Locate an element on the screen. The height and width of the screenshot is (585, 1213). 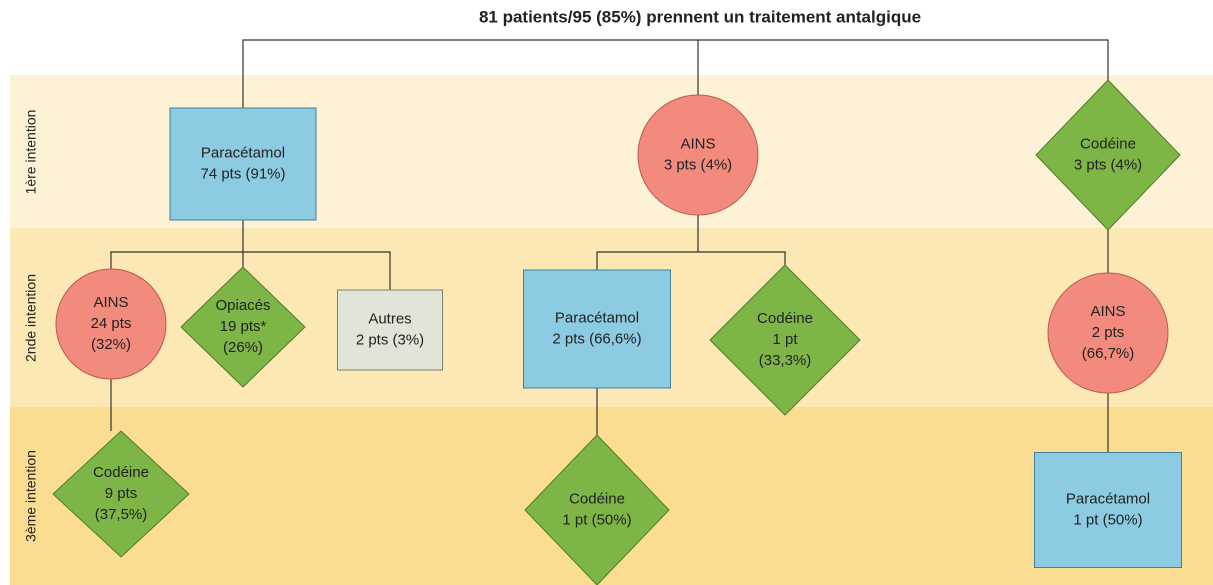
node-label: (66,7%) is located at coordinates (1108, 353).